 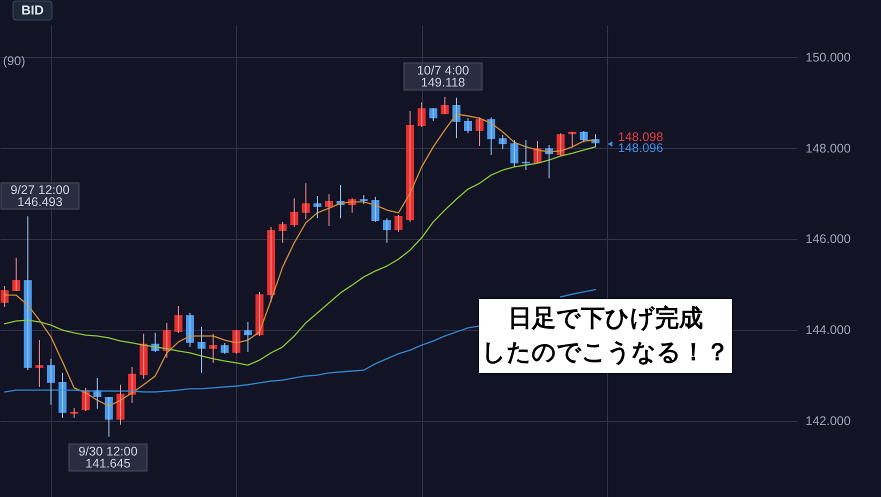 What do you see at coordinates (641, 137) in the screenshot?
I see `text: 148.098` at bounding box center [641, 137].